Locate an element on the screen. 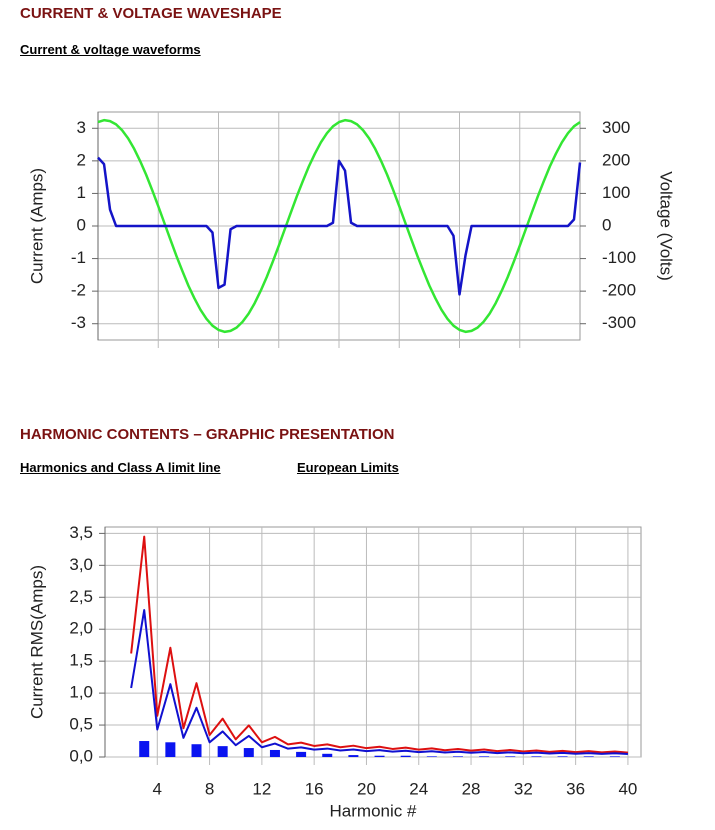 This screenshot has height=830, width=715. section-link: Harmonics and Class A limit line is located at coordinates (120, 467).